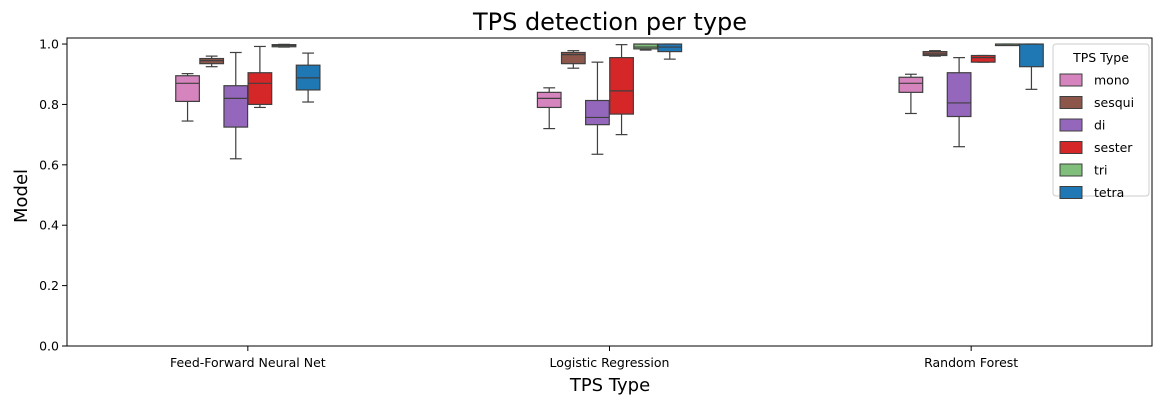  I want to click on y-tick-label: 0.4, so click(49, 225).